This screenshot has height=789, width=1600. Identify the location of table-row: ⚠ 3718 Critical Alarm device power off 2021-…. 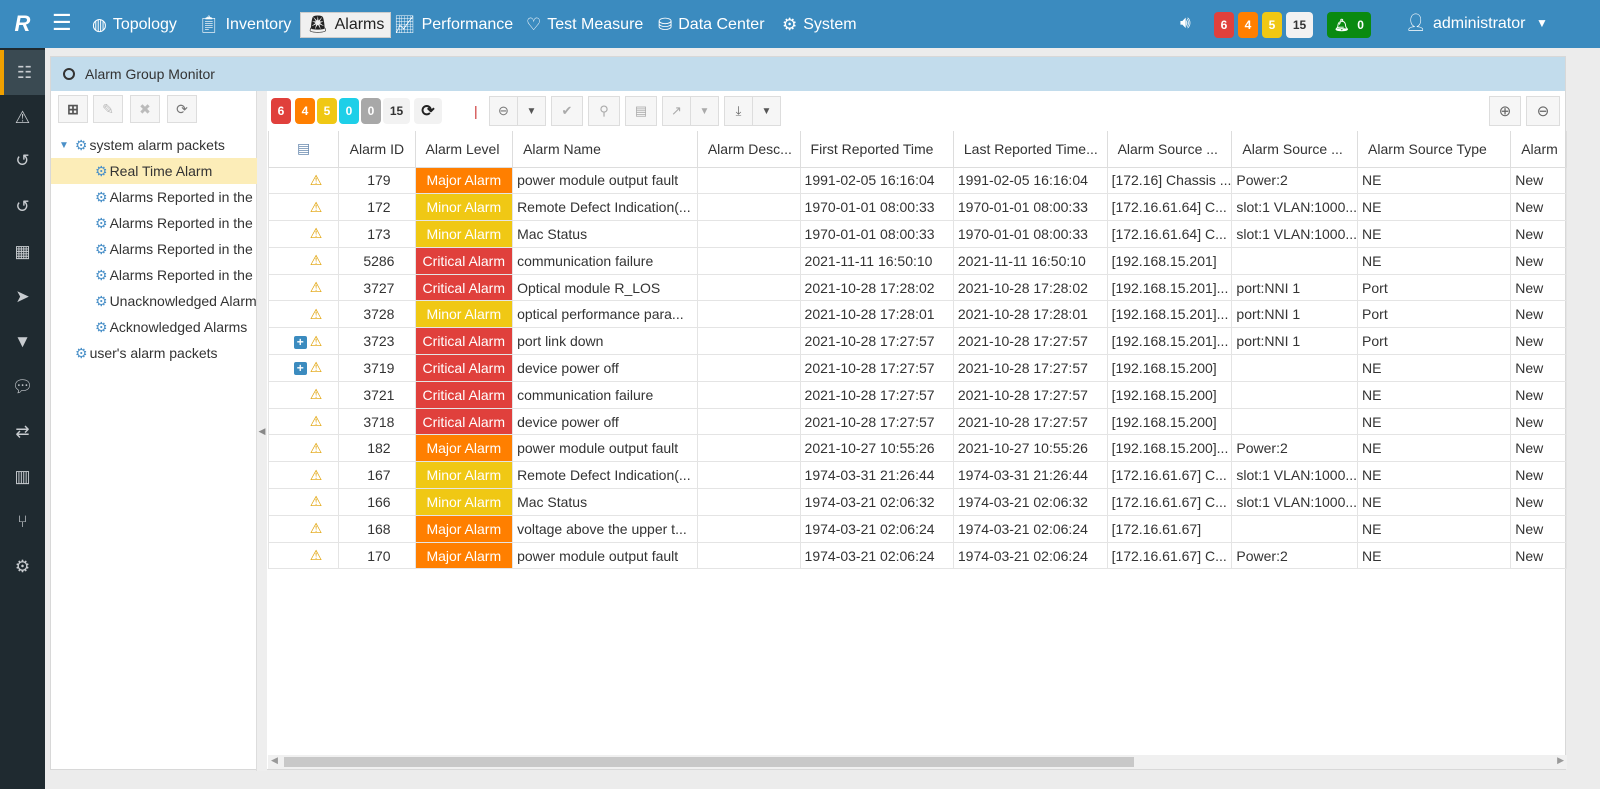
(917, 421).